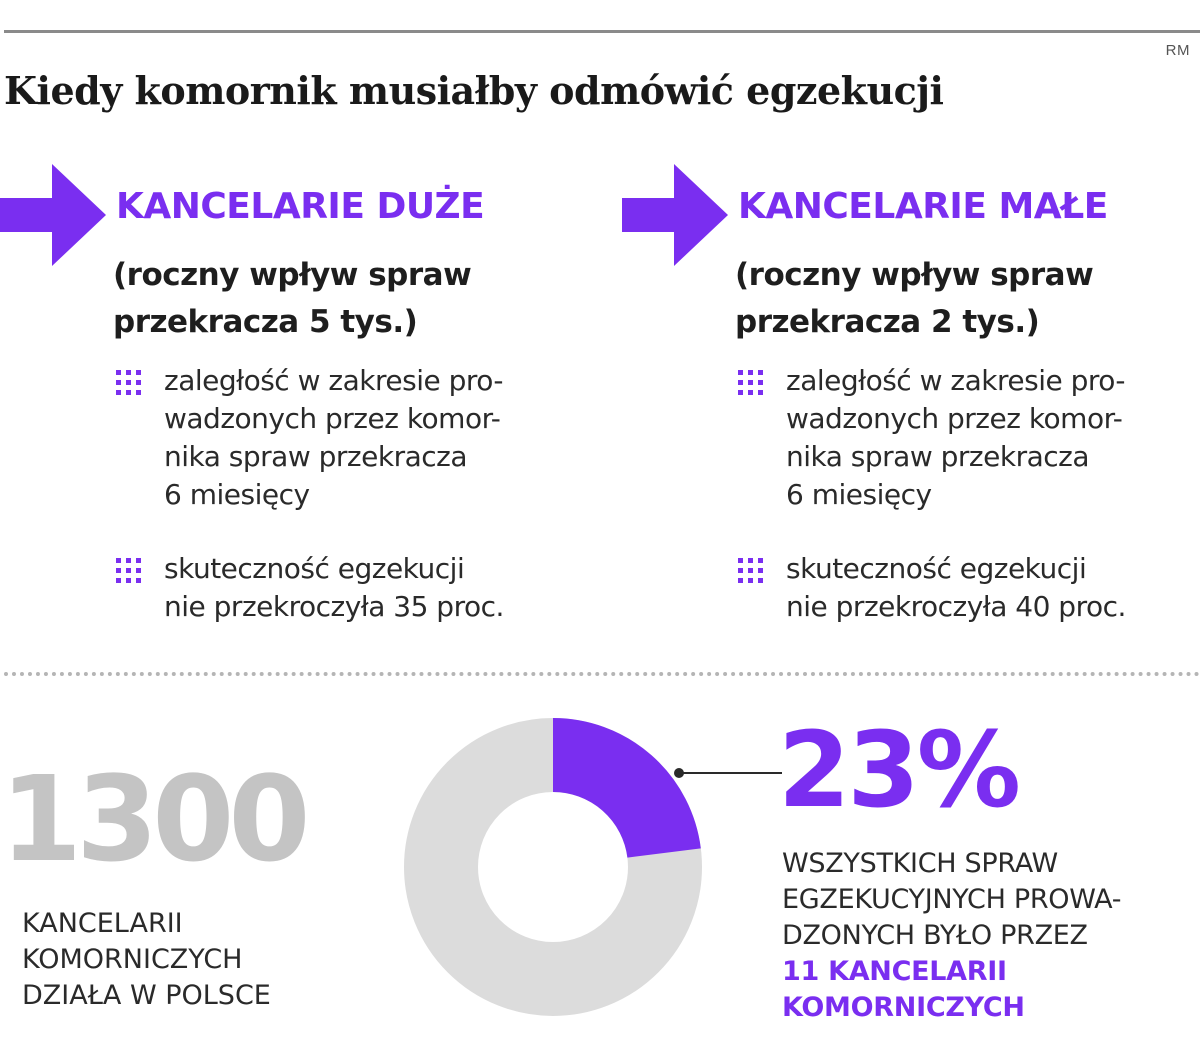  I want to click on offices-count-caption: KANCELARII KOMORNICZYCH DZIAŁA W POLSCE, so click(146, 959).